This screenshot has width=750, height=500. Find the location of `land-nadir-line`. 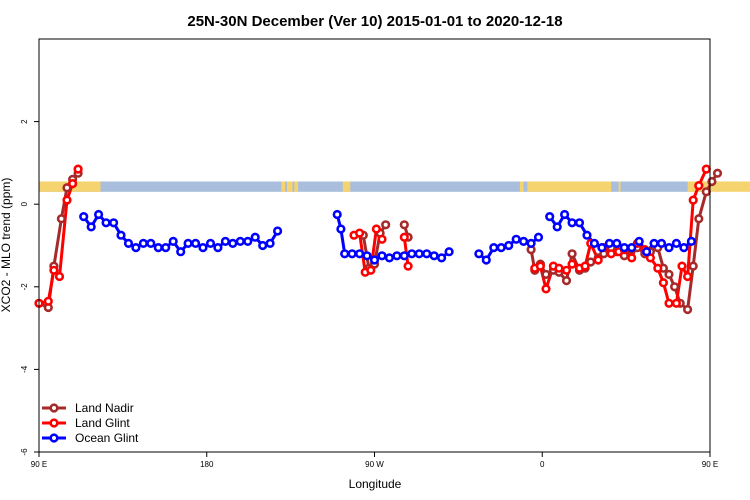

land-nadir-line is located at coordinates (59, 240).